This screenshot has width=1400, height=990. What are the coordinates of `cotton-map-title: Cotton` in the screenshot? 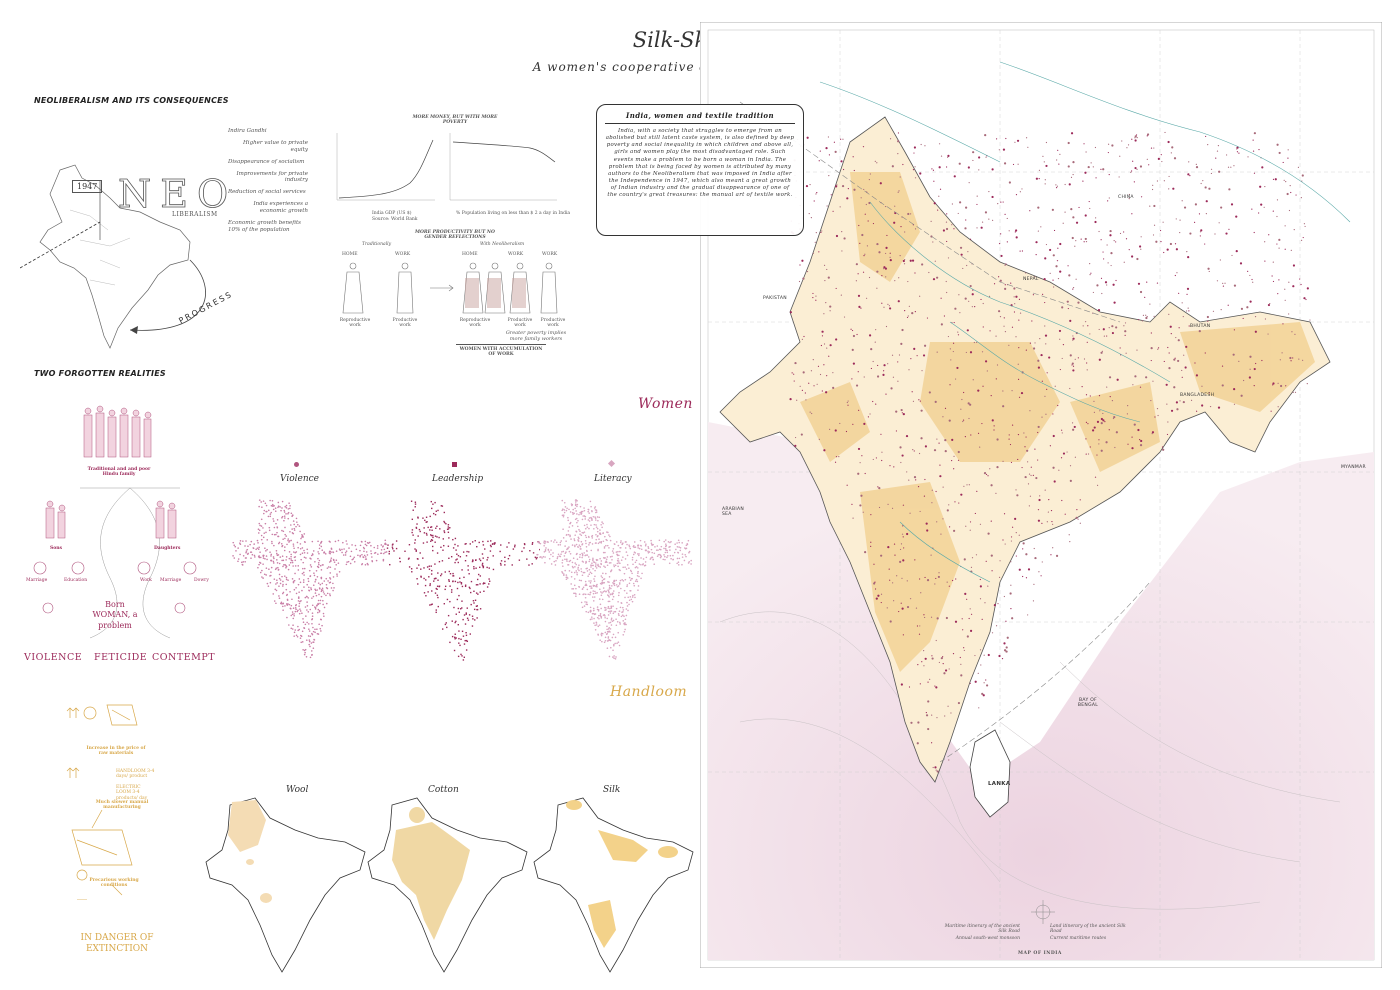 It's located at (443, 790).